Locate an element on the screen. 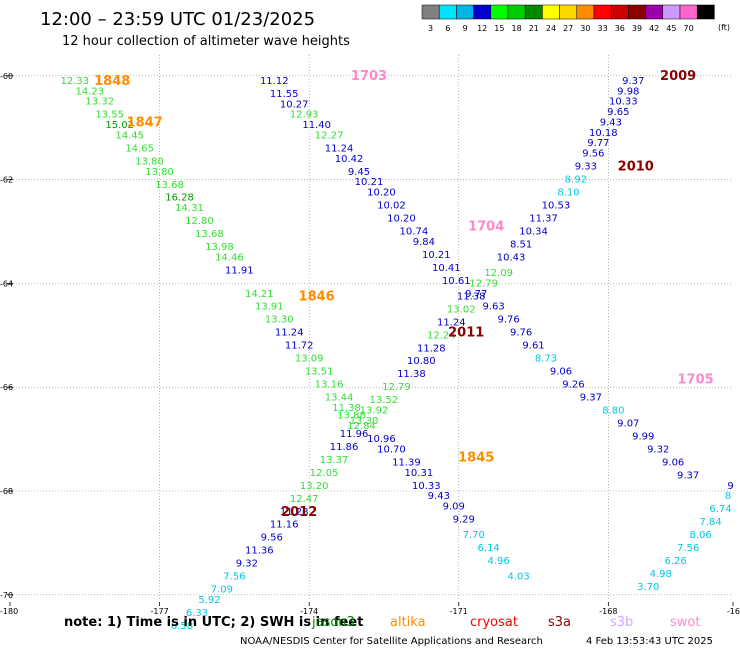 This screenshot has width=740, height=650. wave-height-label: 9.06 is located at coordinates (561, 372).